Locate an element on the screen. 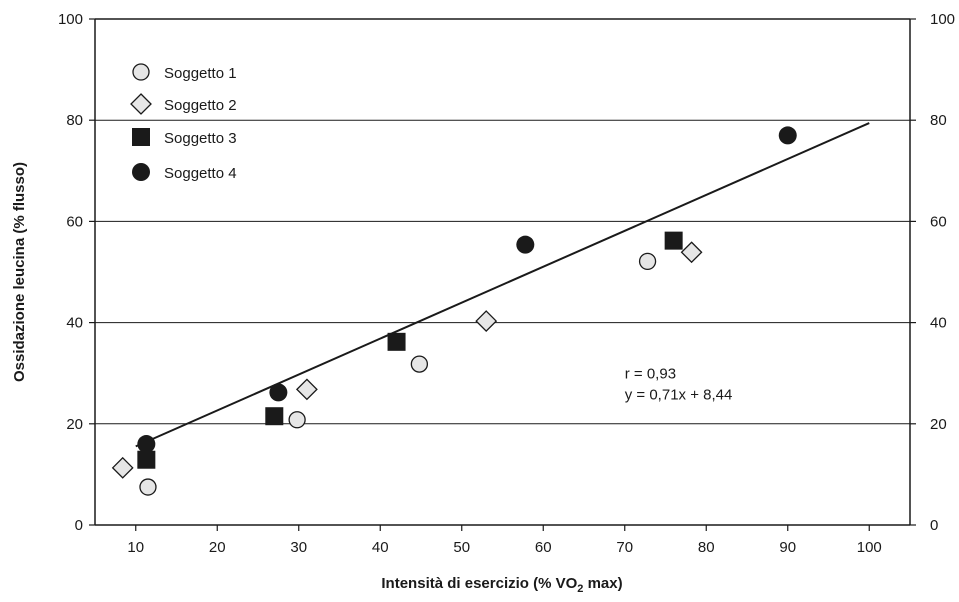 This screenshot has width=959, height=602. x-tick-label: 70 is located at coordinates (624, 547).